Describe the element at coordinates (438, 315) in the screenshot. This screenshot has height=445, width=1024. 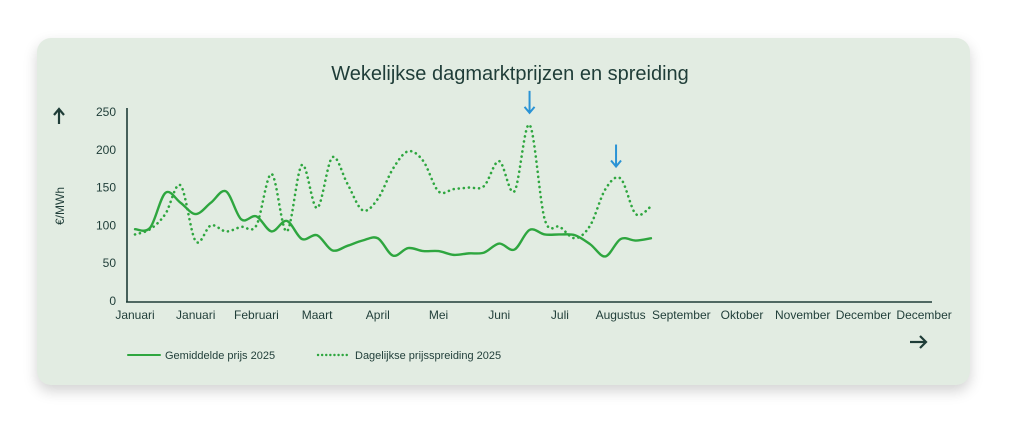
I see `x-tick-label: Mei` at that location.